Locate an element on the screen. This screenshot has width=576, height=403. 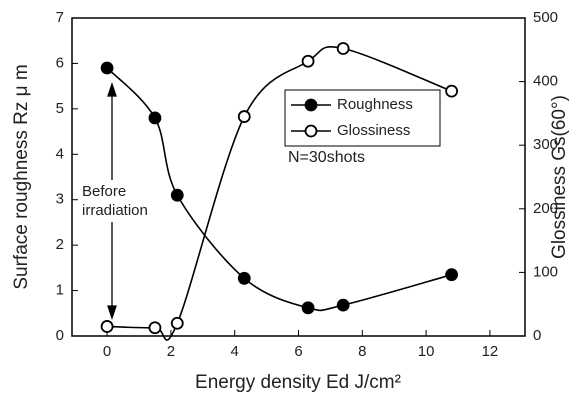
x-tick-label: 10 is located at coordinates (426, 351).